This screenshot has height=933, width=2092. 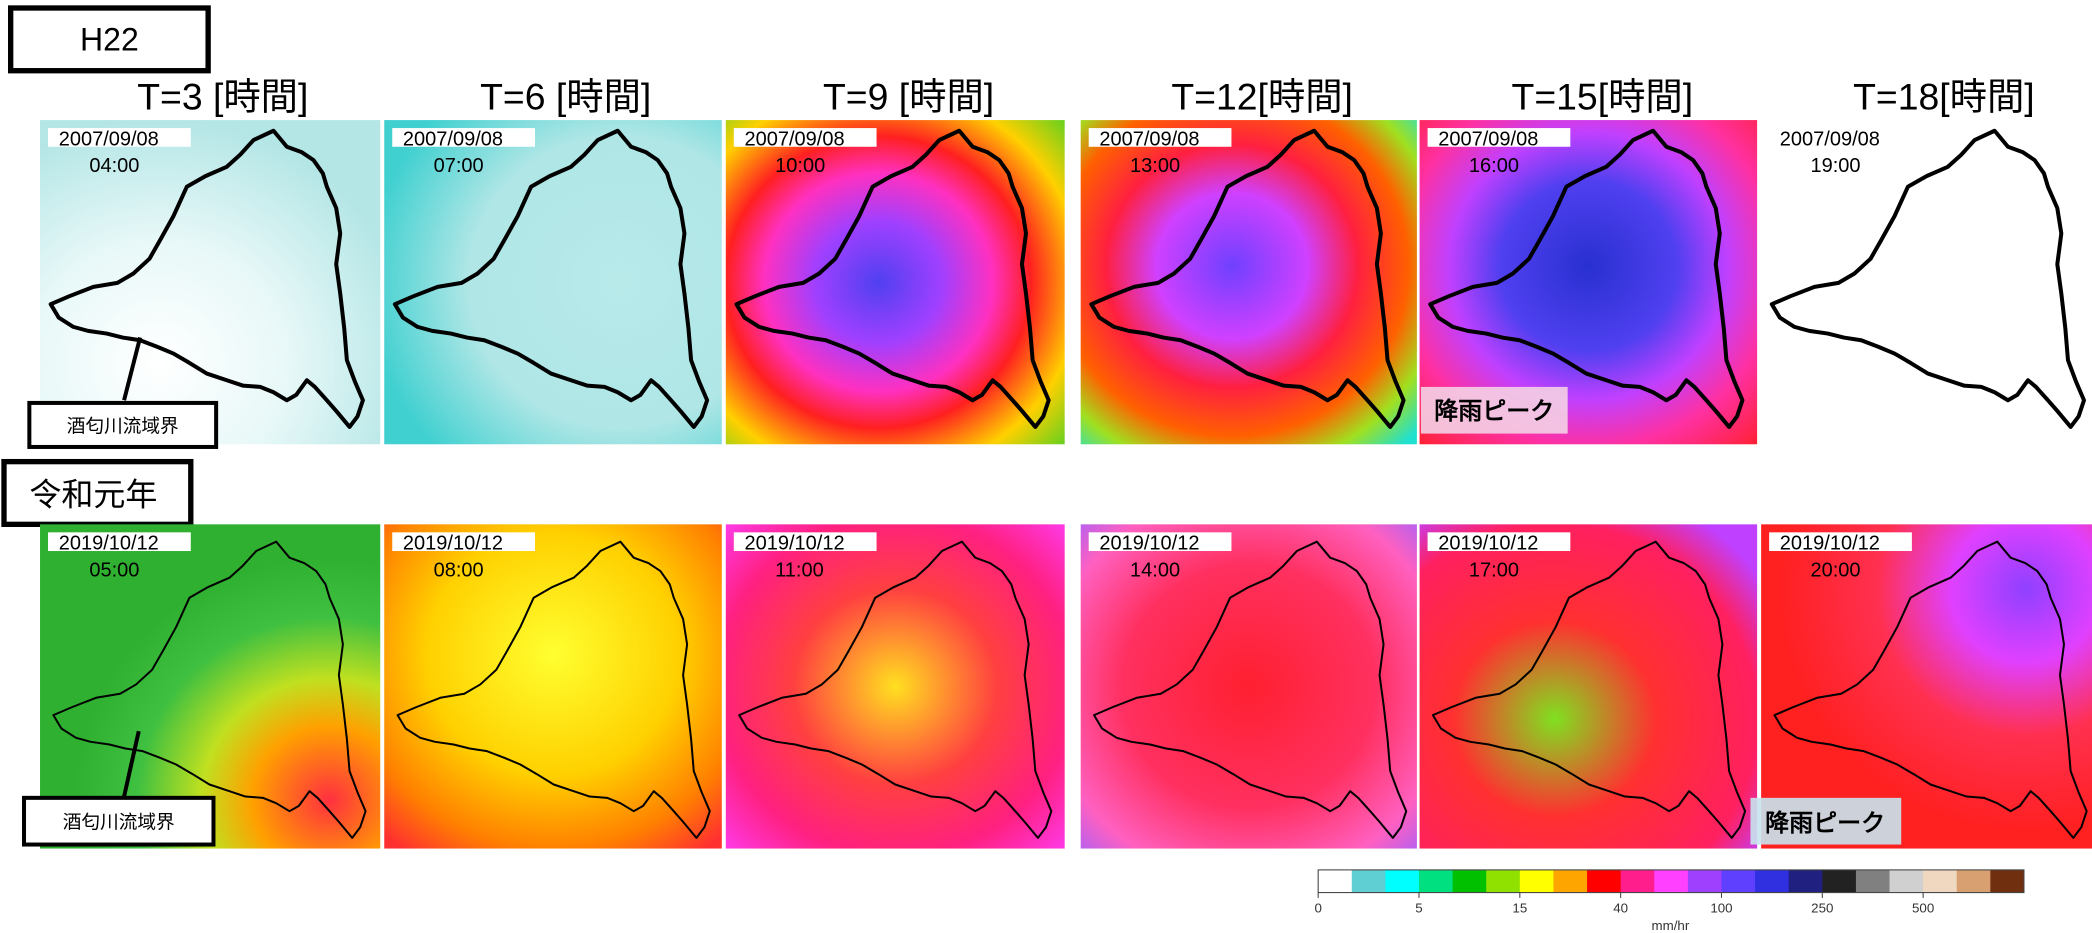 I want to click on colorbar-tick-label: 0, so click(x=1317, y=908).